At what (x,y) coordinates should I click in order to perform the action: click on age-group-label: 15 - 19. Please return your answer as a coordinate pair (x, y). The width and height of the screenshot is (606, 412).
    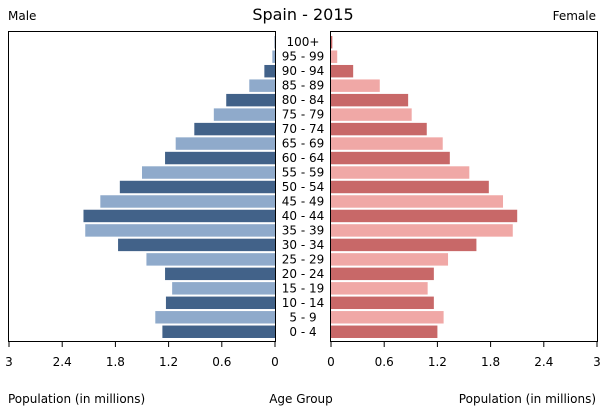
    Looking at the image, I should click on (303, 288).